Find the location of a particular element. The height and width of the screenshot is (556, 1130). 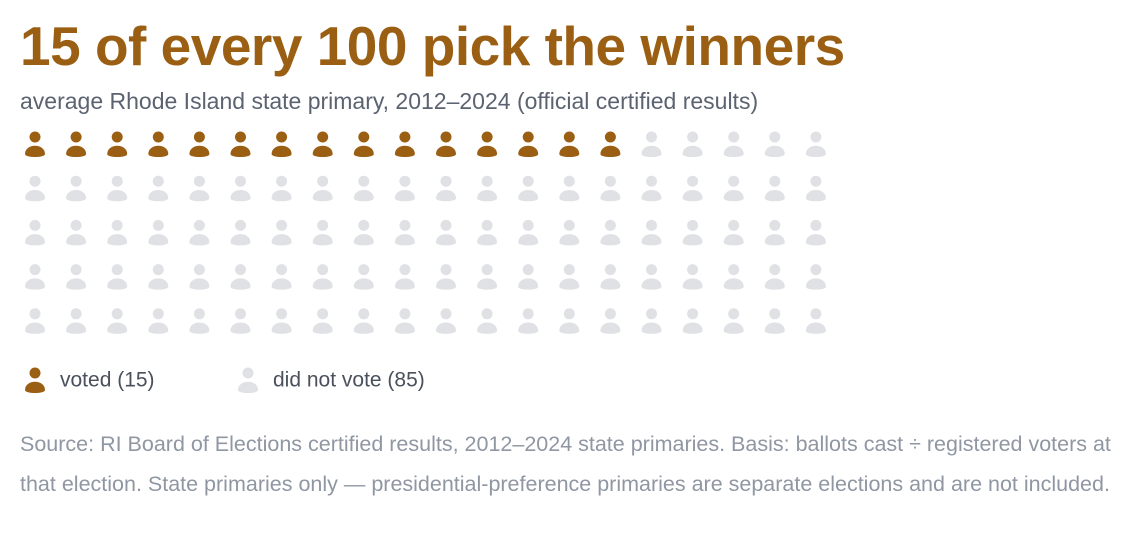

legend-icon is located at coordinates (248, 380).